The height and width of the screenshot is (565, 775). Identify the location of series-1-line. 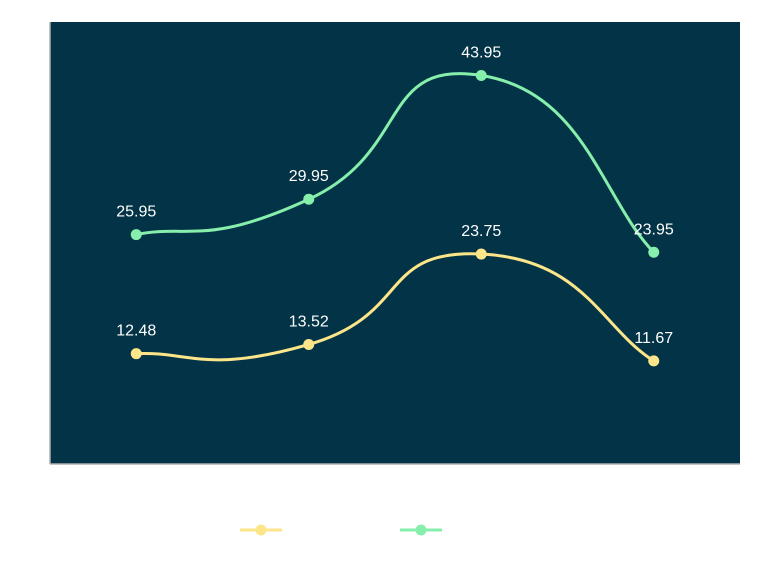
(395, 307).